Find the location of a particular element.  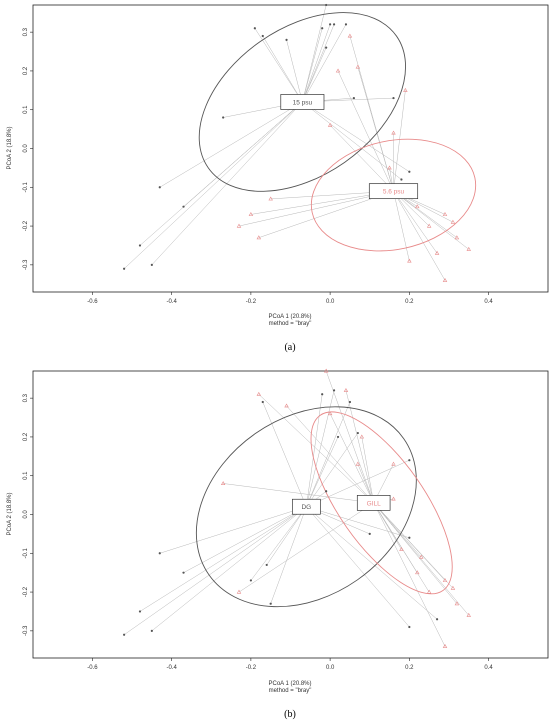

x-tick-label: -0.6 is located at coordinates (92, 668).